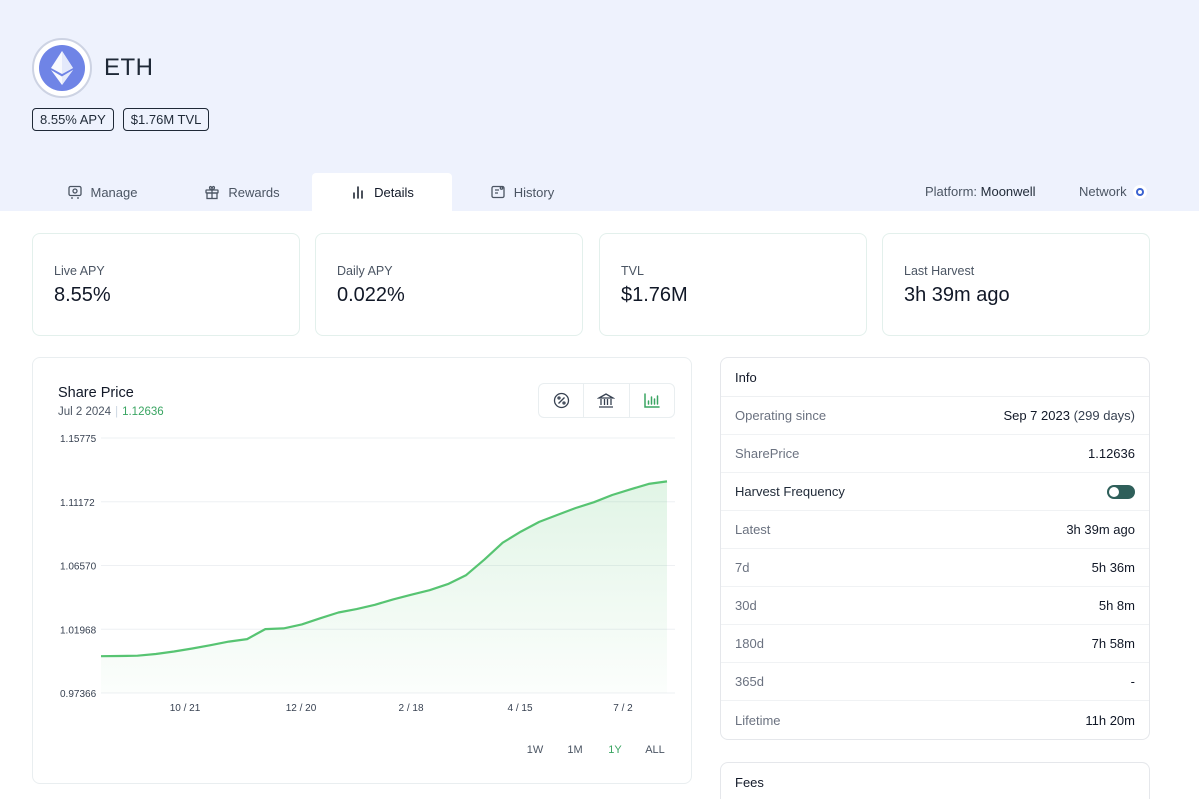 The height and width of the screenshot is (799, 1199). Describe the element at coordinates (77, 503) in the screenshot. I see `y-tick-label: 1.11172` at that location.